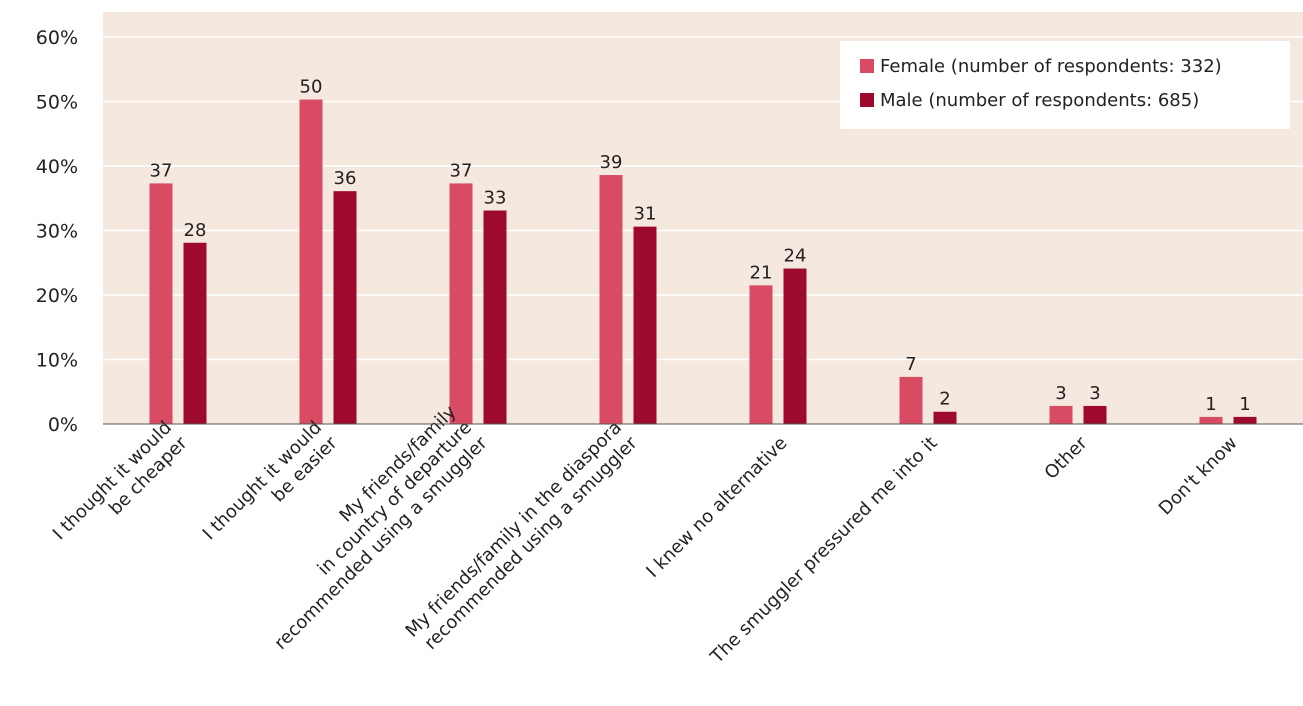  What do you see at coordinates (1244, 404) in the screenshot?
I see `male-data-label: 1` at bounding box center [1244, 404].